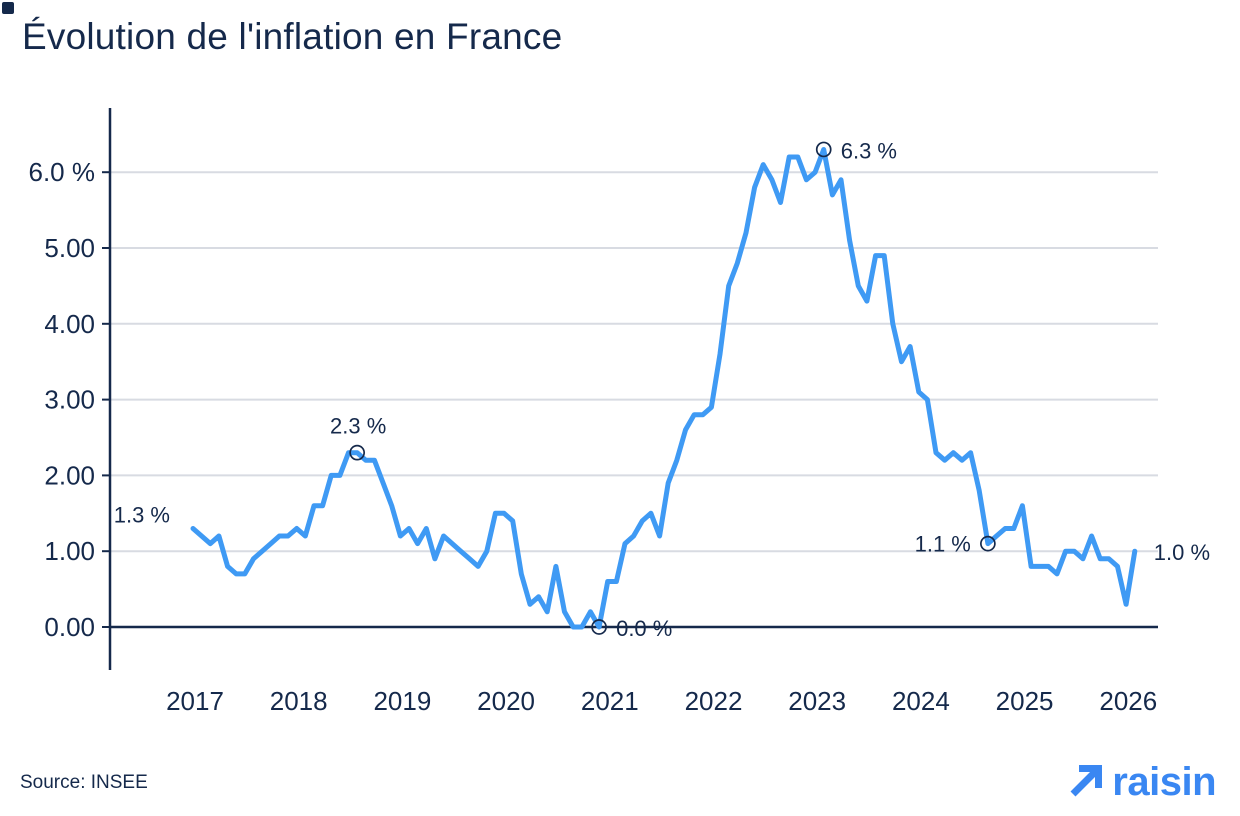 The image size is (1240, 816). I want to click on annotation-label: 1.3 %, so click(142, 514).